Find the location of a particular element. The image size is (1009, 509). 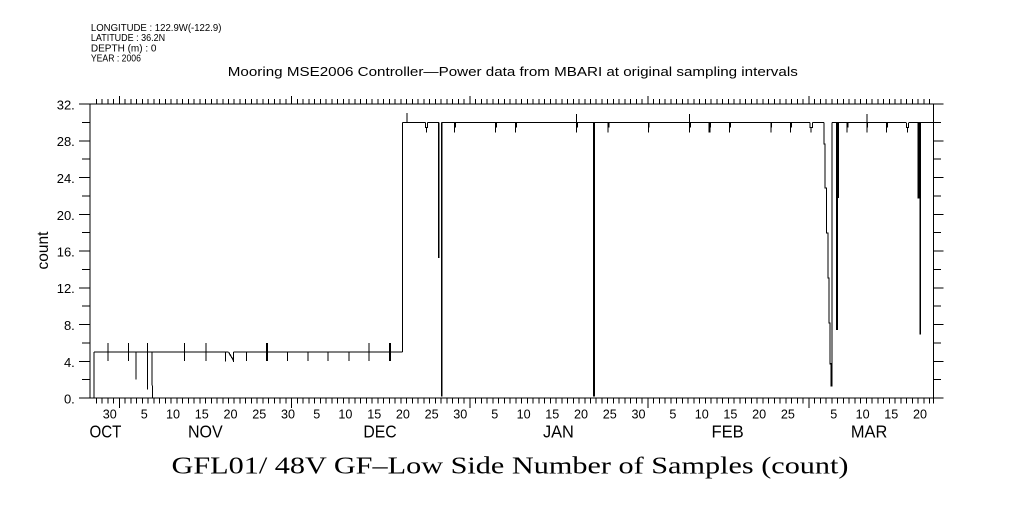

svg-text: MAR is located at coordinates (869, 432).